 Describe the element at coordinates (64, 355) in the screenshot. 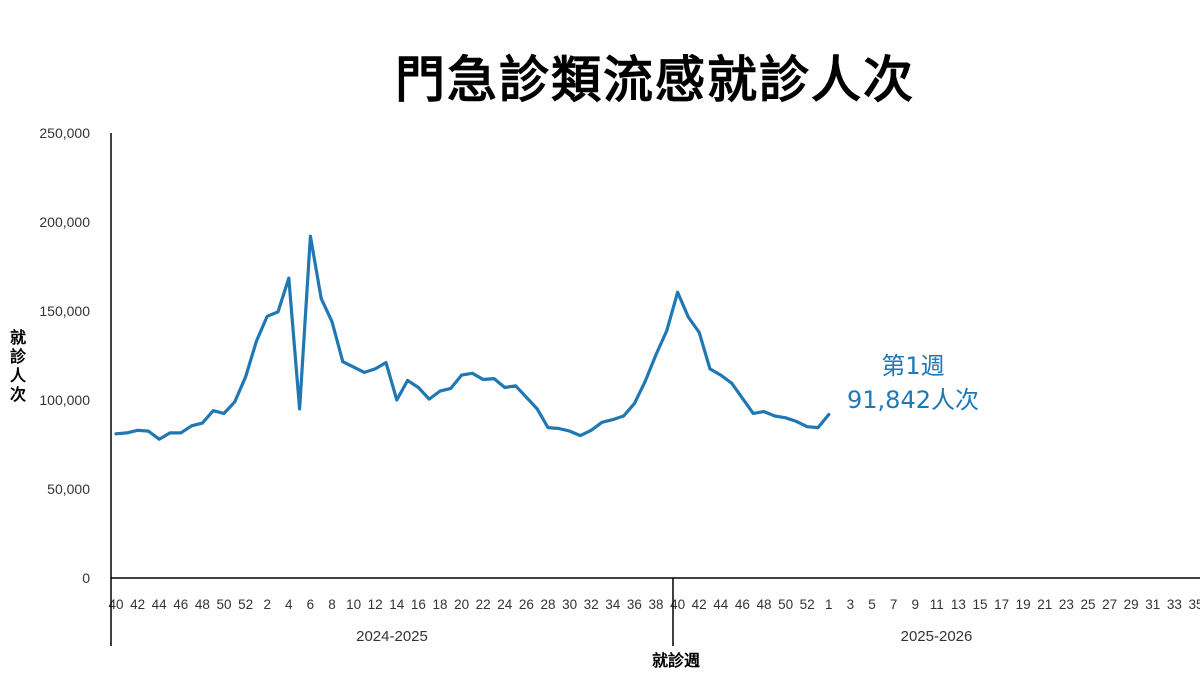

I see `y-axis-ticks: 250,000 200,000 150,000 100,000 50,000 0` at that location.